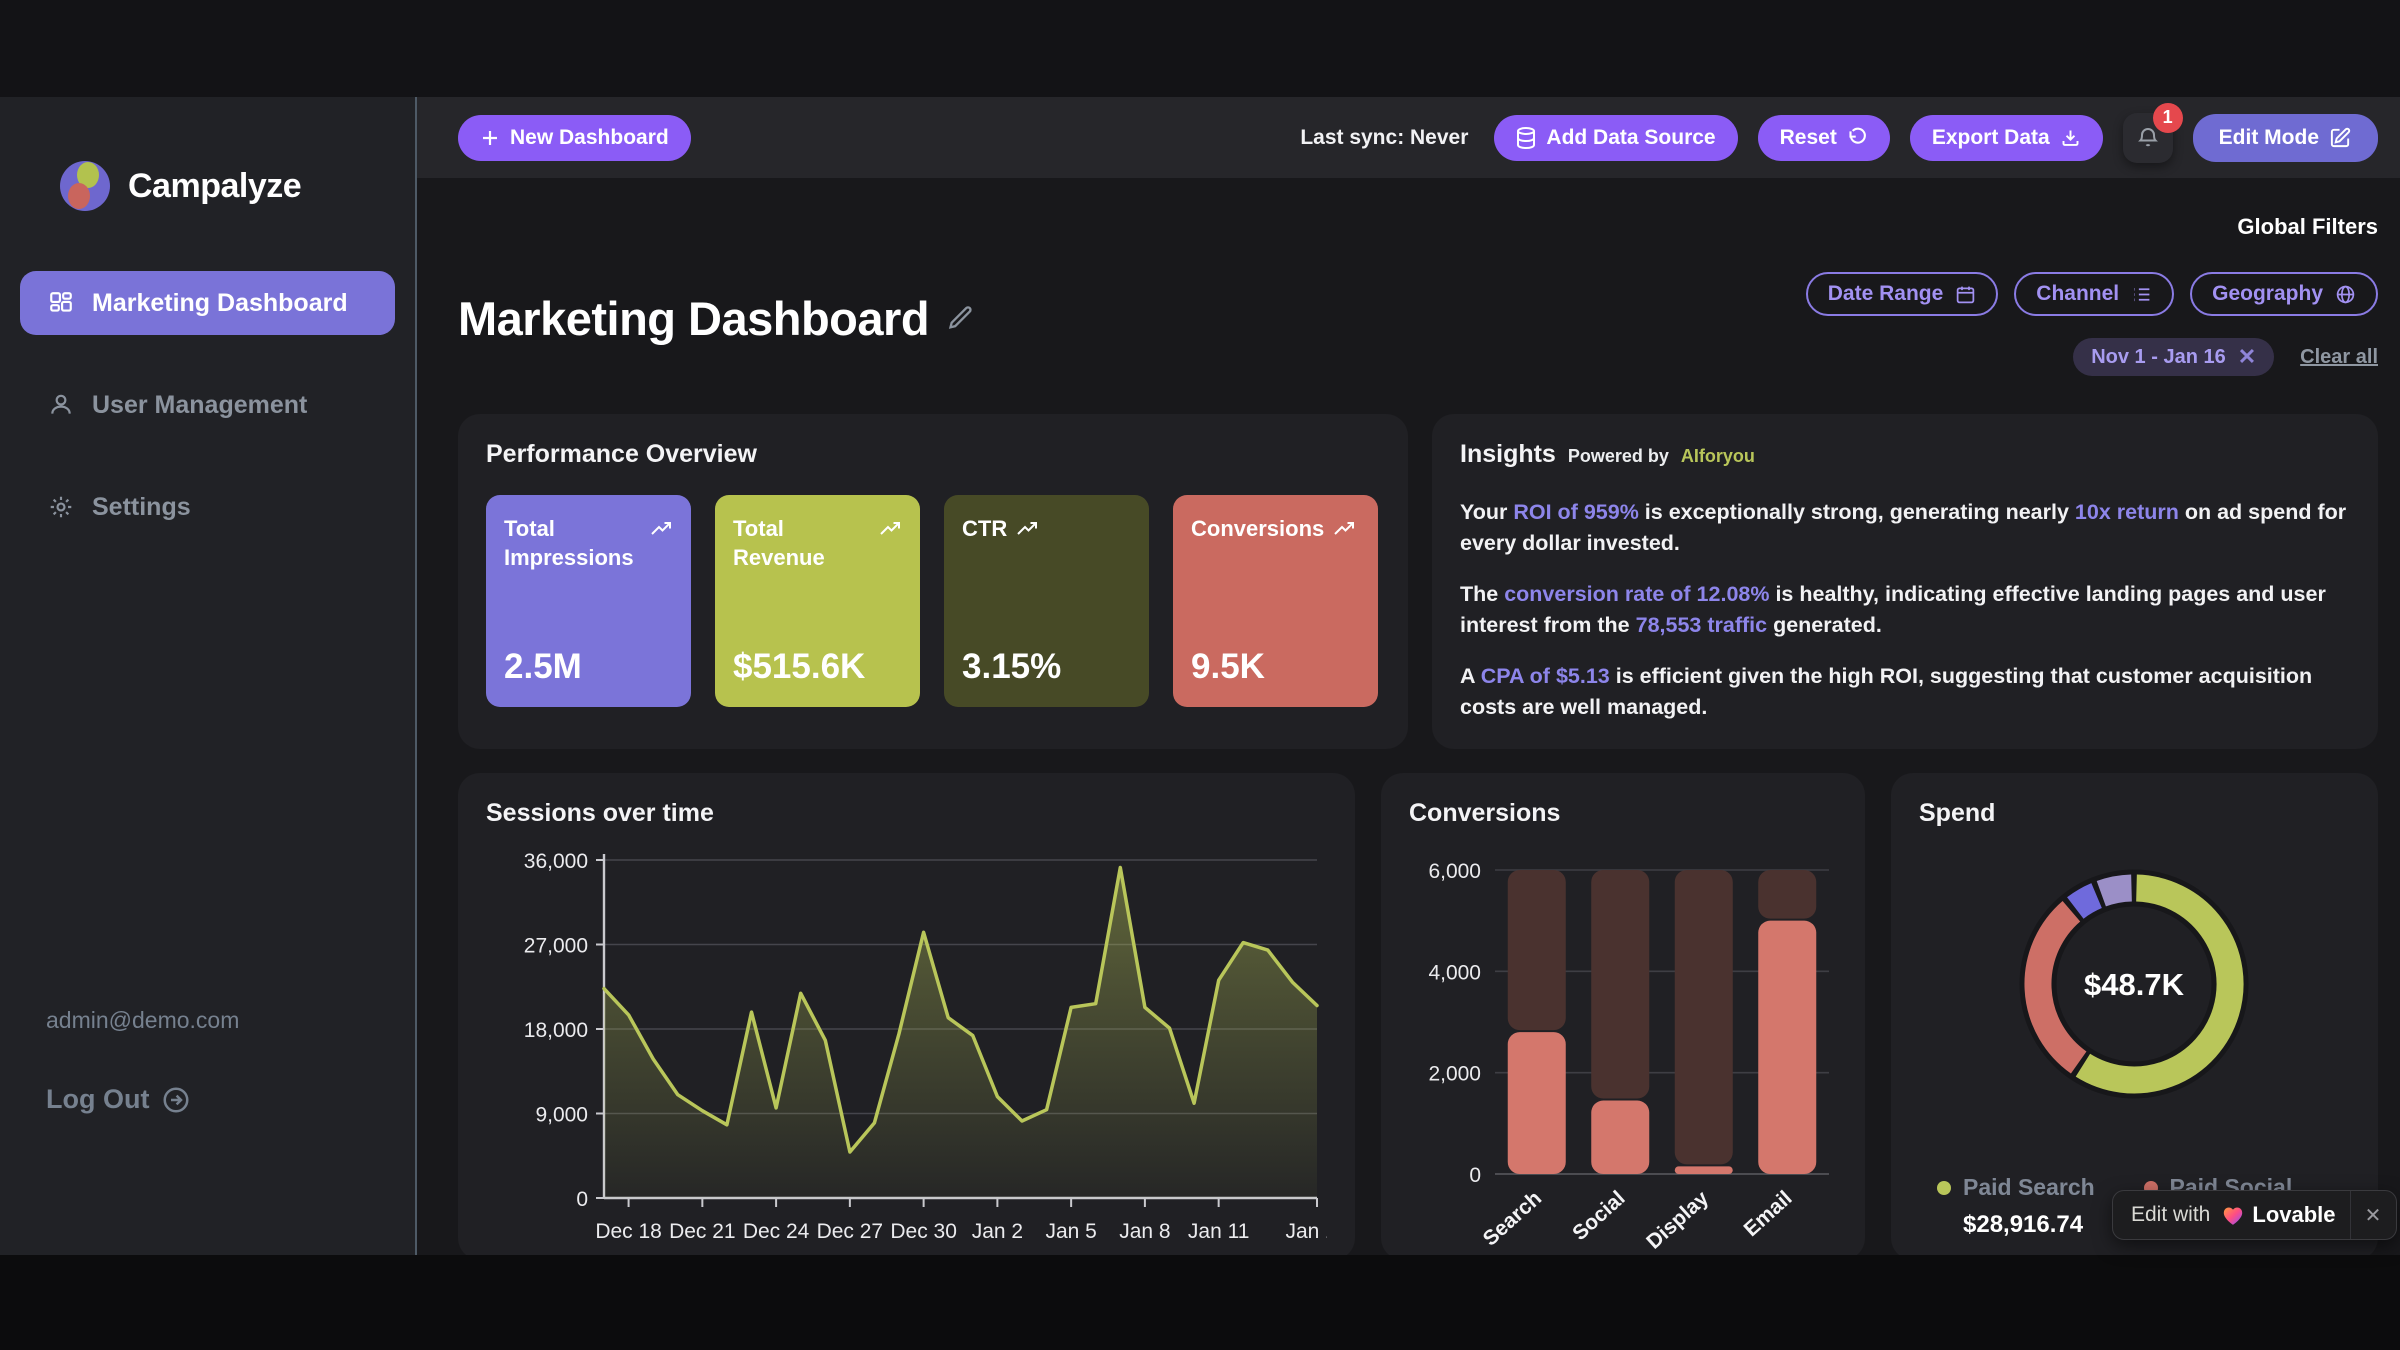 This screenshot has width=2400, height=1350. I want to click on global-filters-label: Global Filters, so click(2307, 226).